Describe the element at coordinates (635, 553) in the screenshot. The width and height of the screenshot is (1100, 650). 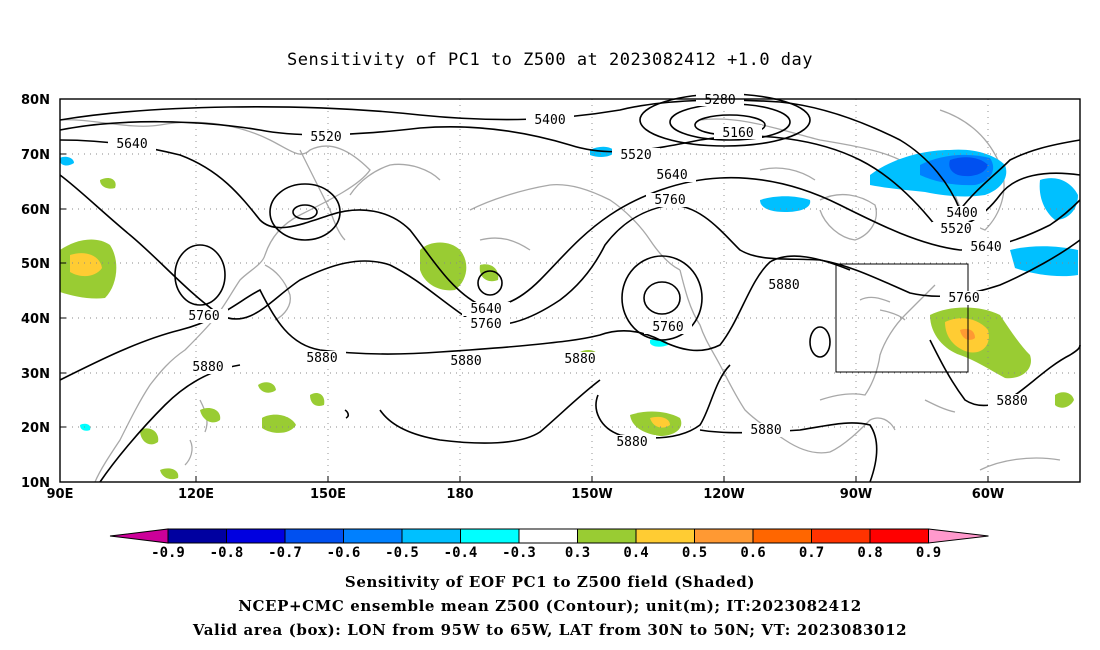
I see `colorbar-label: 0.4` at that location.